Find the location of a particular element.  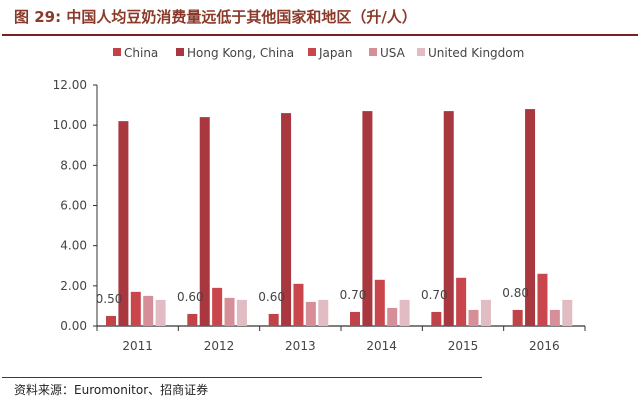

x-tick-label: 2012 is located at coordinates (219, 346).